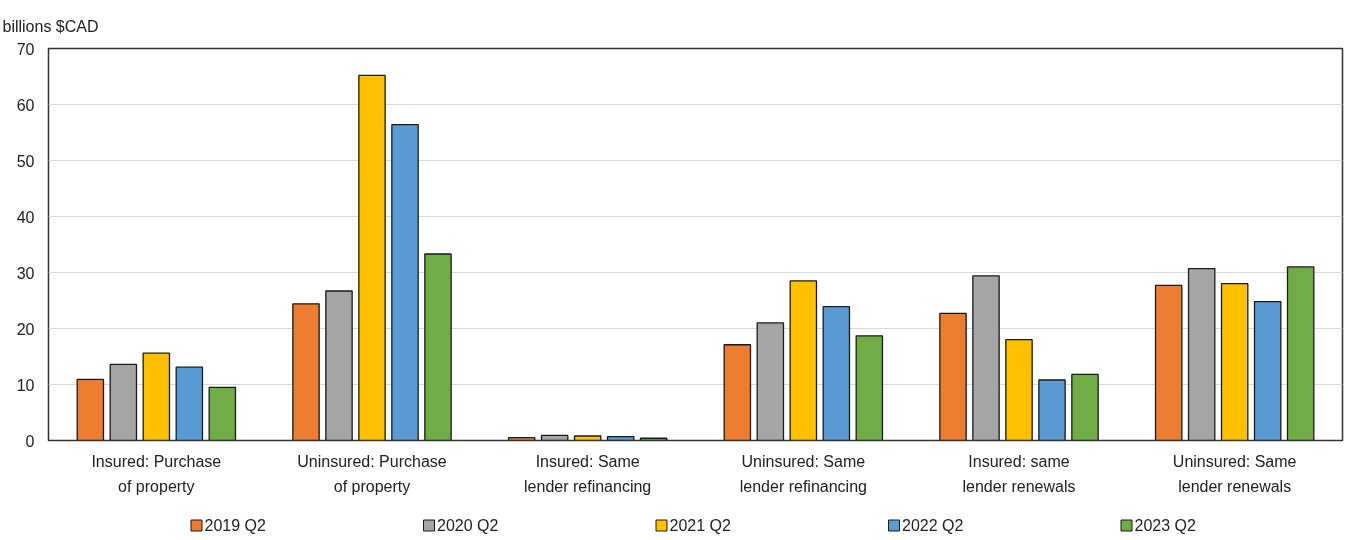 The image size is (1346, 540). I want to click on y-tick-label: 30, so click(25, 273).